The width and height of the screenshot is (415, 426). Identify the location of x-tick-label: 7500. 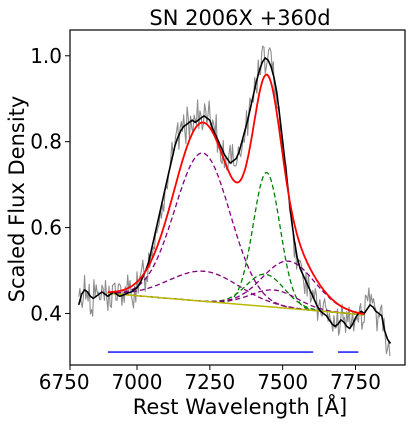
(282, 382).